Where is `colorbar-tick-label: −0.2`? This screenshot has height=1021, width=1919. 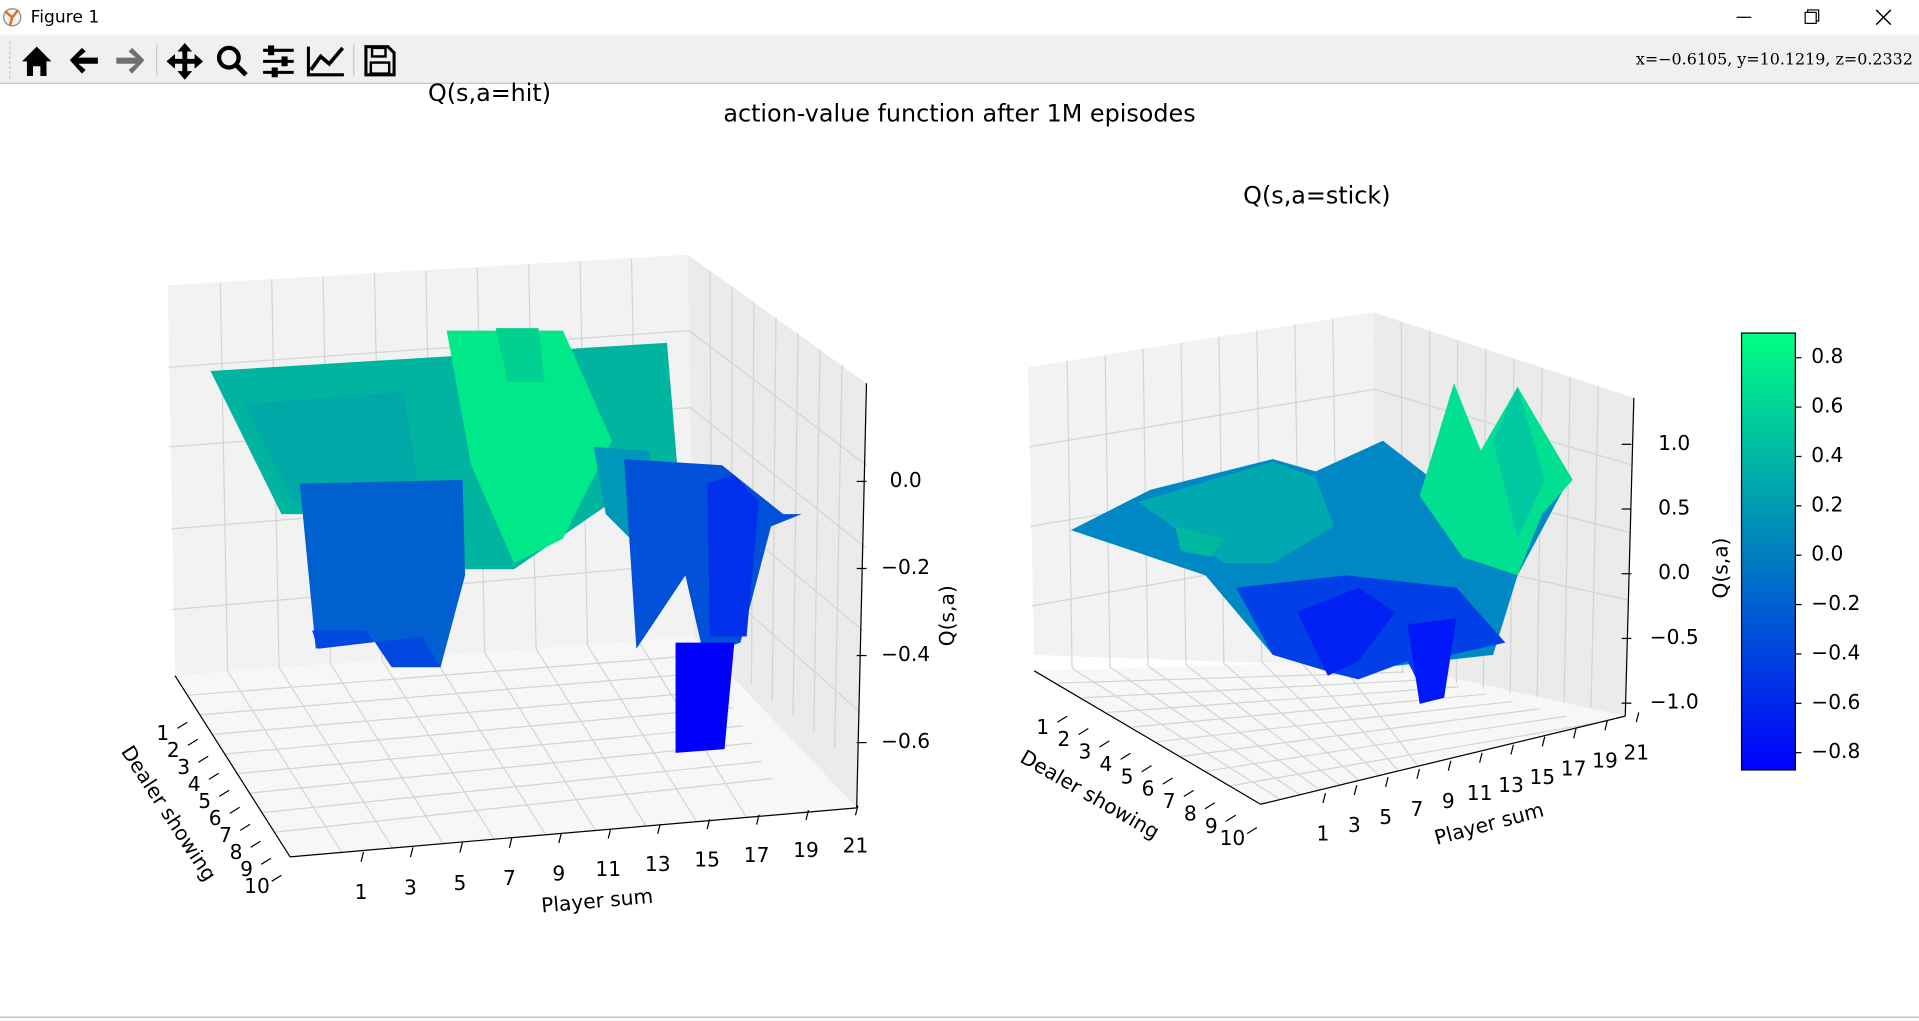 colorbar-tick-label: −0.2 is located at coordinates (1835, 603).